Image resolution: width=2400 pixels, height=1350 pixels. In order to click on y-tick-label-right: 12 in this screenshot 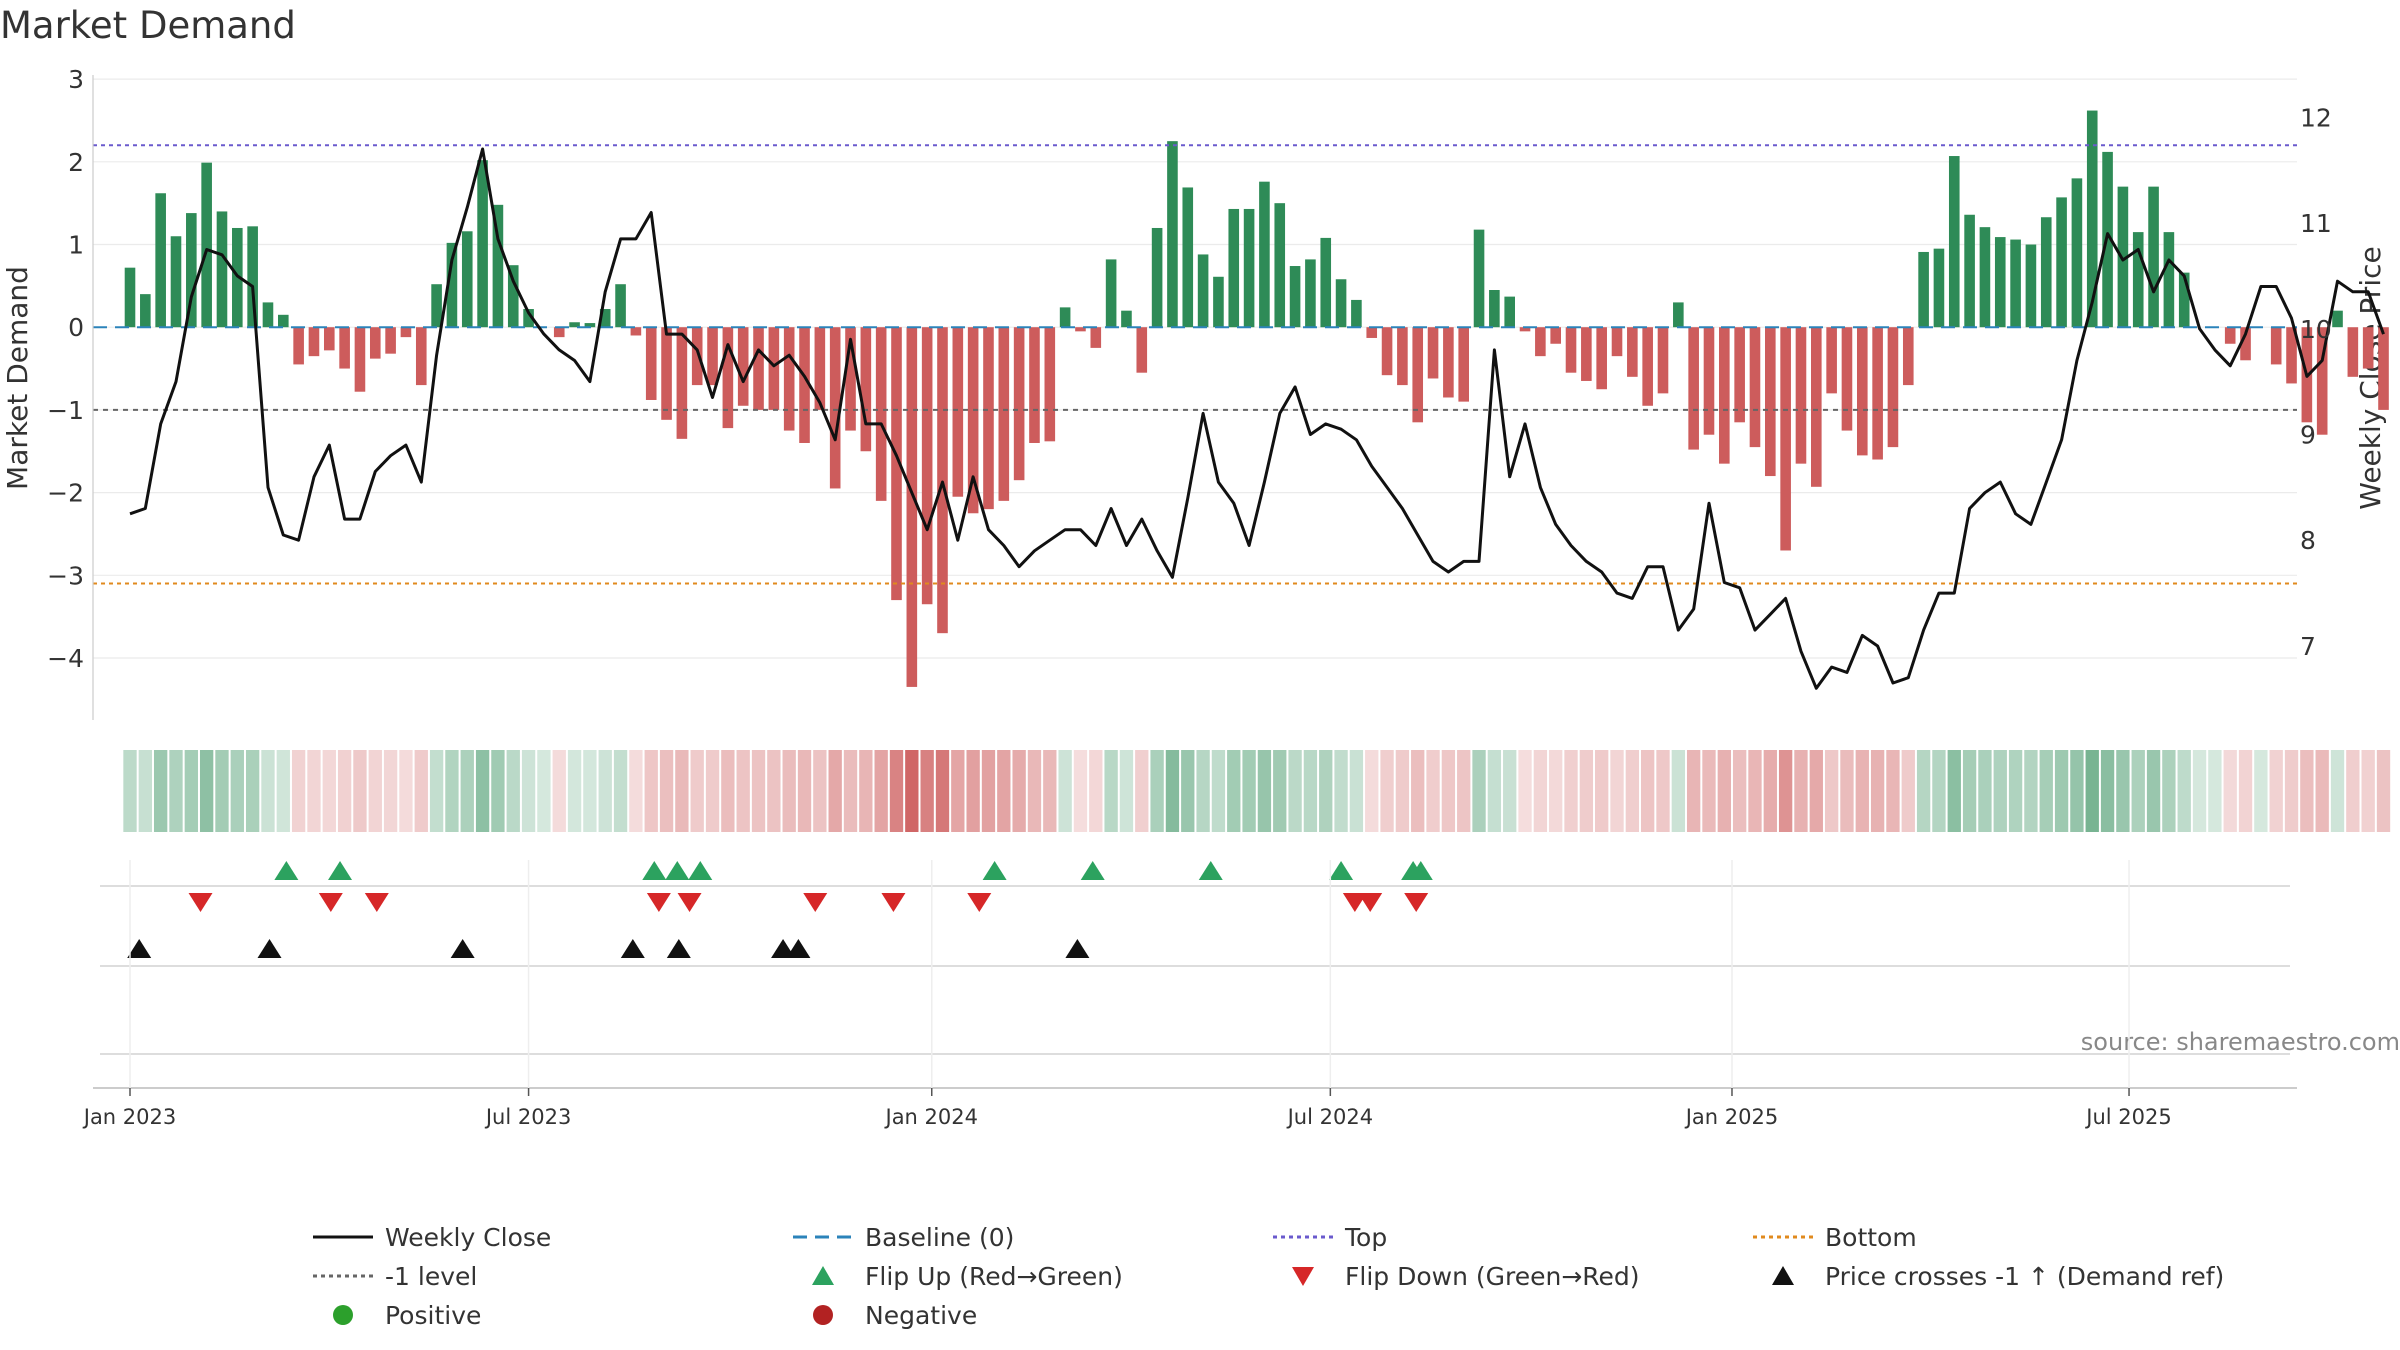, I will do `click(2316, 117)`.